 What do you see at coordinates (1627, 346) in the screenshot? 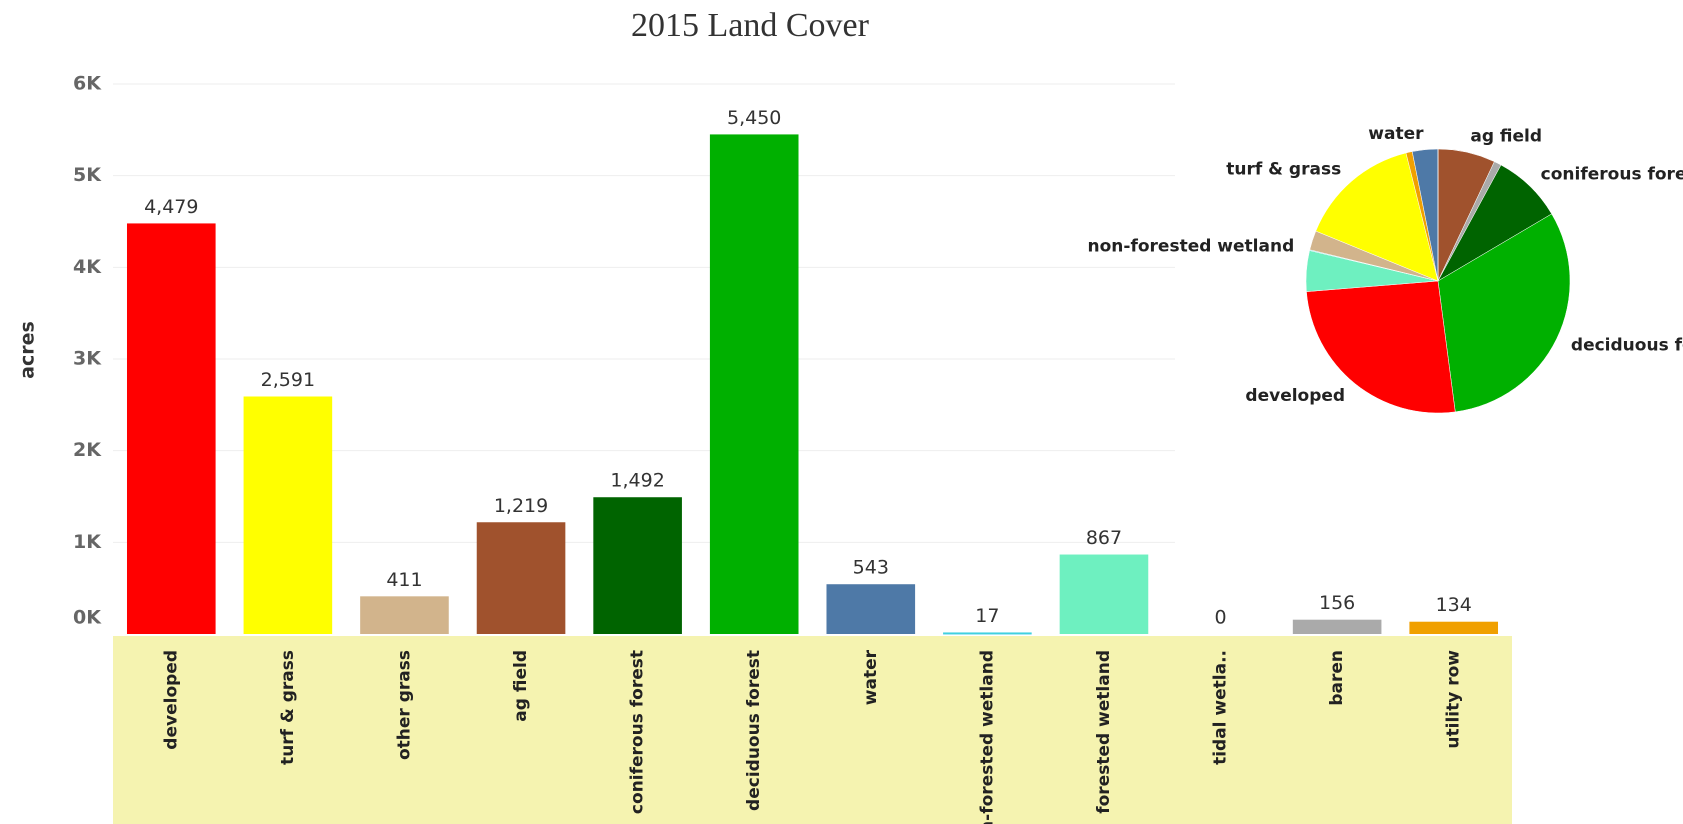
I see `pie-label: deciduous forest` at bounding box center [1627, 346].